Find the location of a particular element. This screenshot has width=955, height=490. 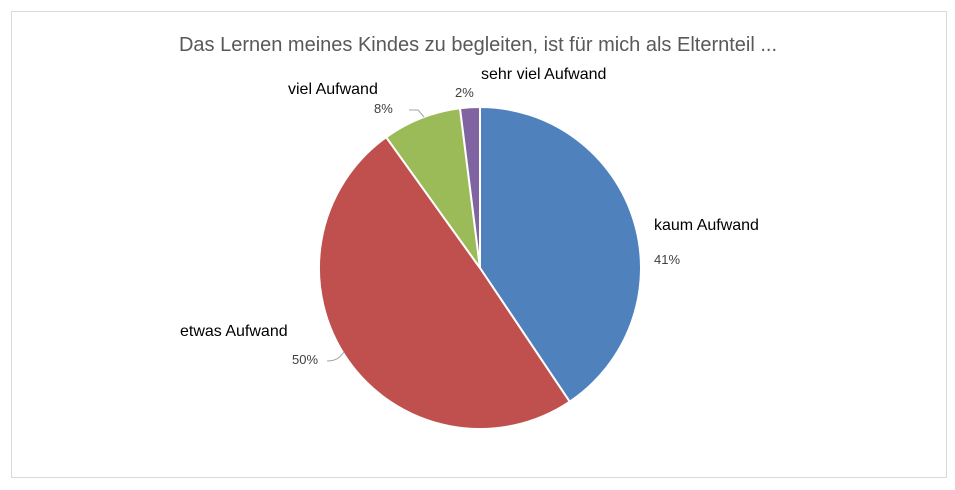

leader-line-viel-aufwand is located at coordinates (417, 113).